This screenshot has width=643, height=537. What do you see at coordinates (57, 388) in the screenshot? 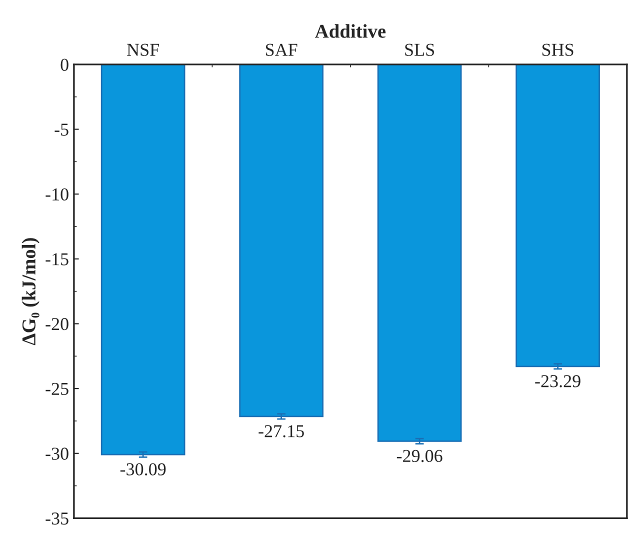
I see `y-tick-label: -25` at bounding box center [57, 388].